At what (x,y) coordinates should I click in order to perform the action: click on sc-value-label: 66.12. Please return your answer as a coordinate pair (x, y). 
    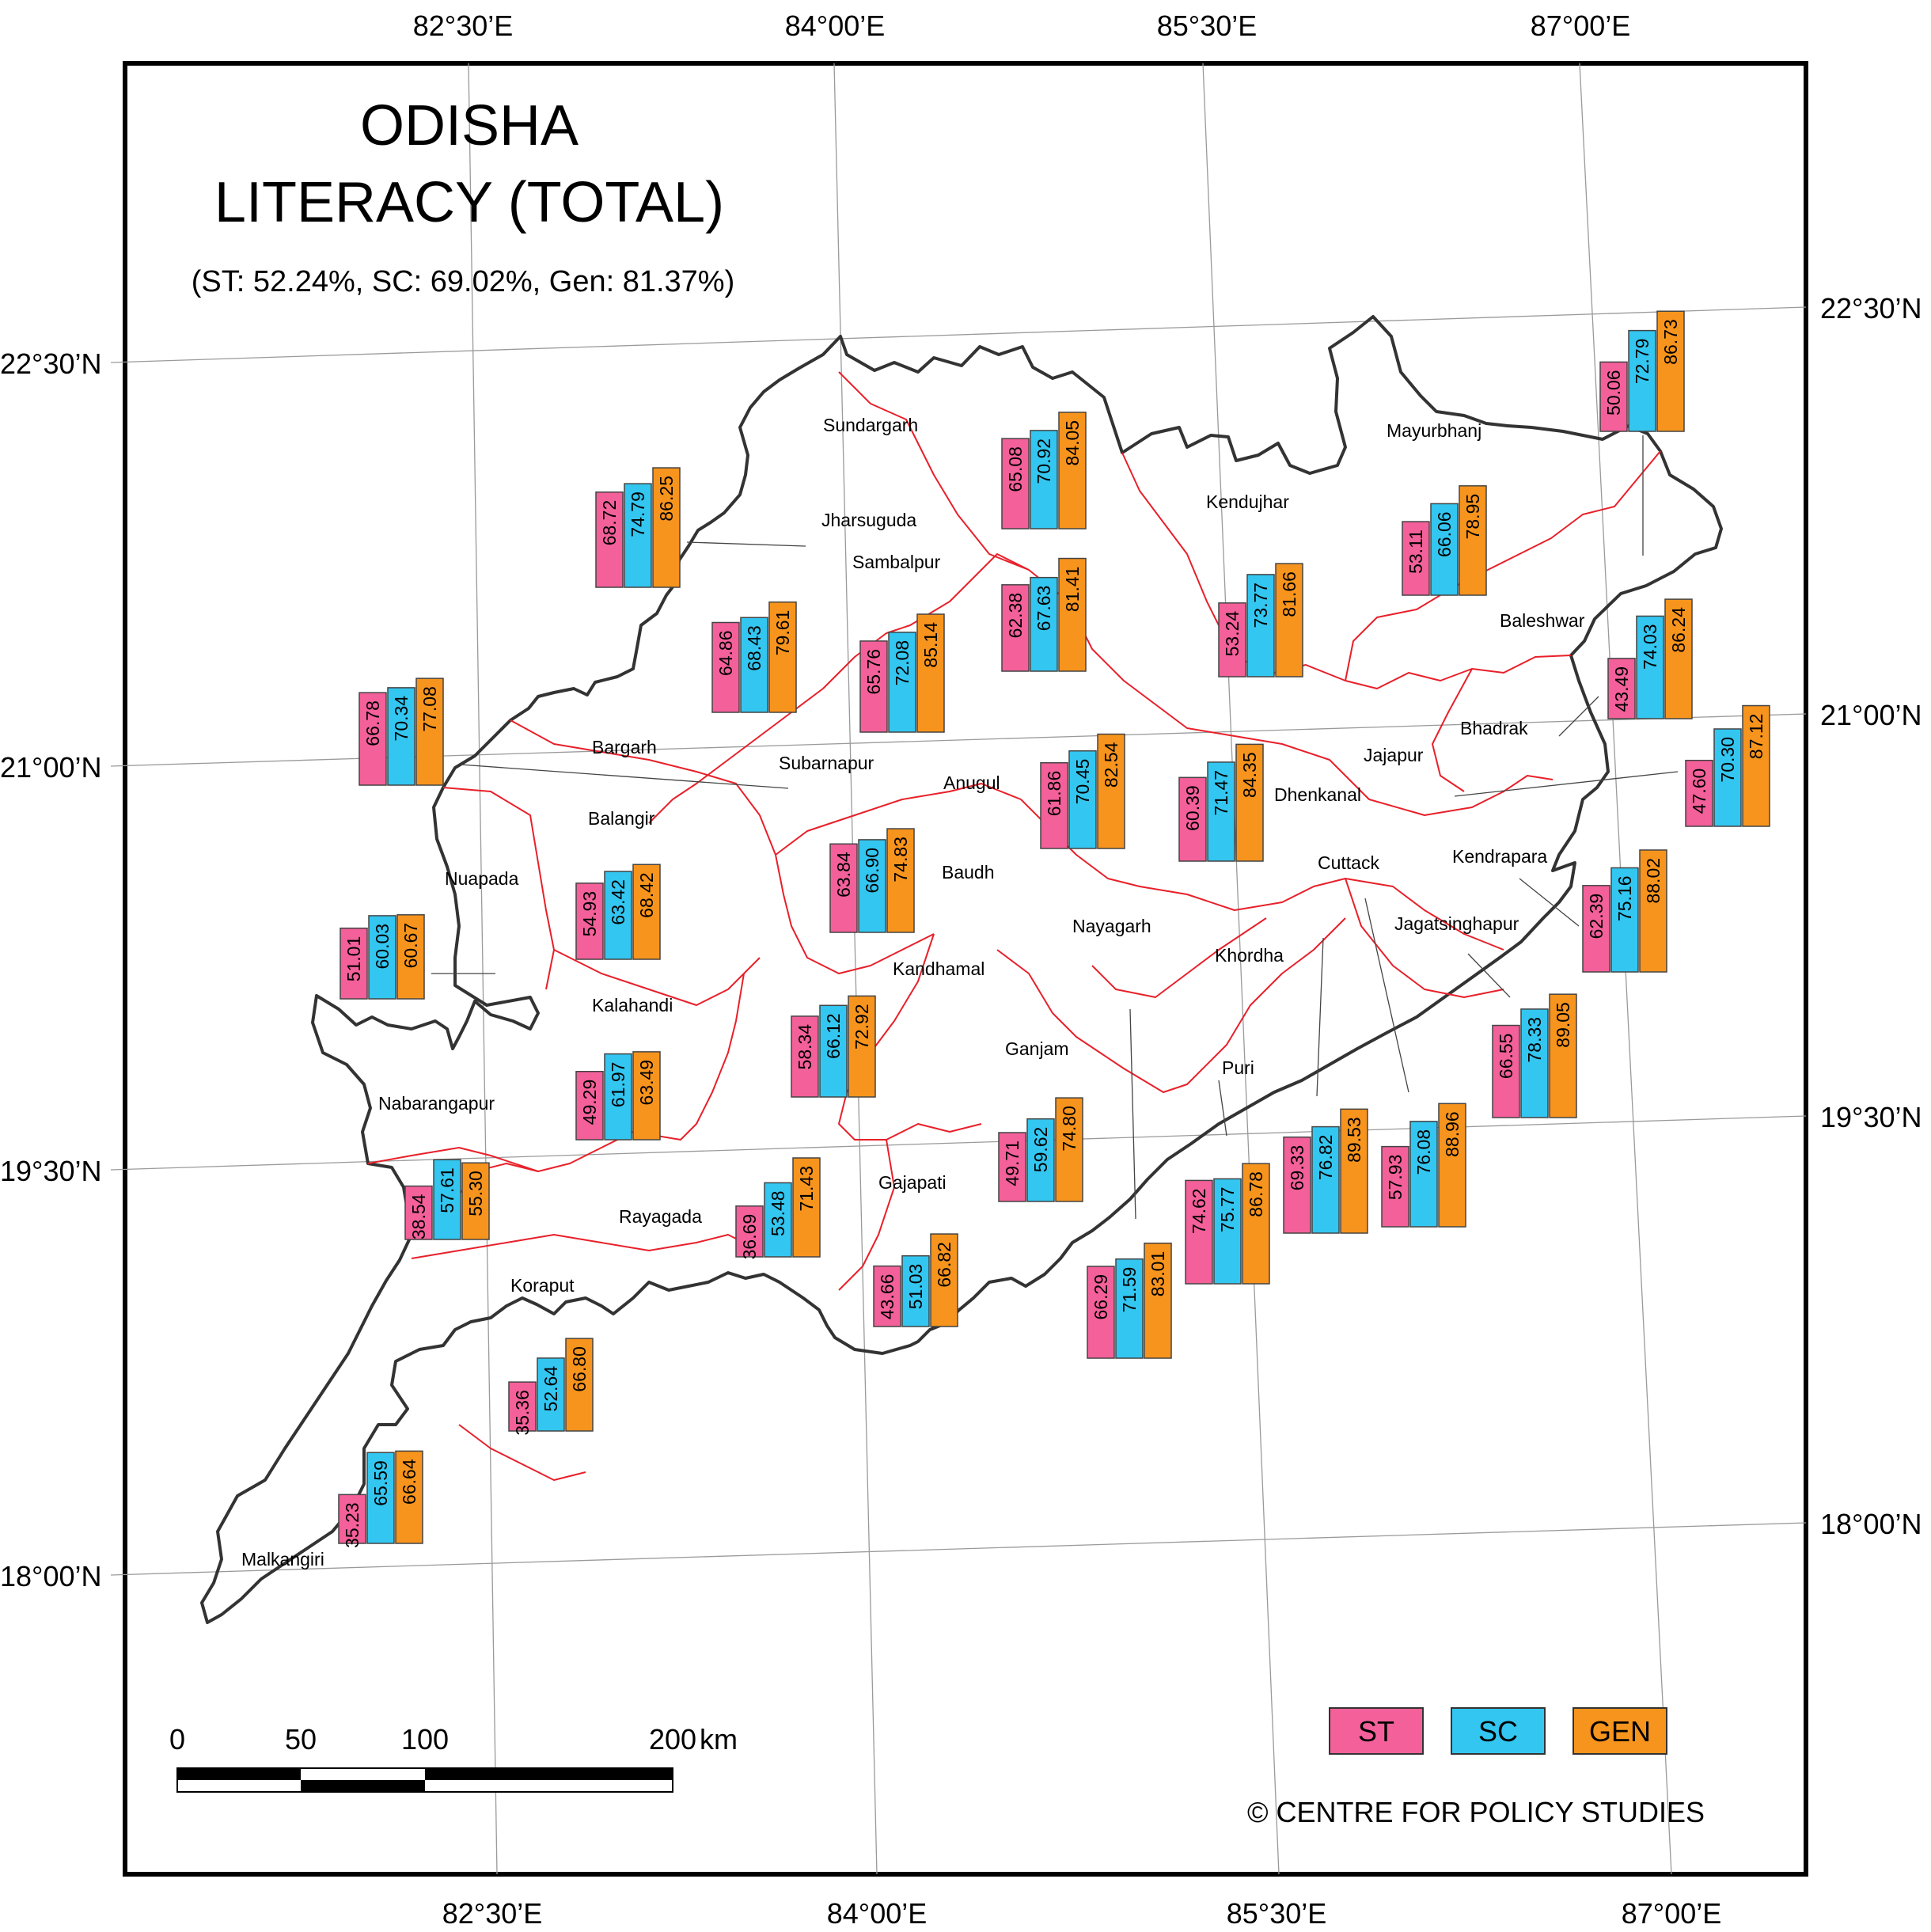
    Looking at the image, I should click on (833, 1036).